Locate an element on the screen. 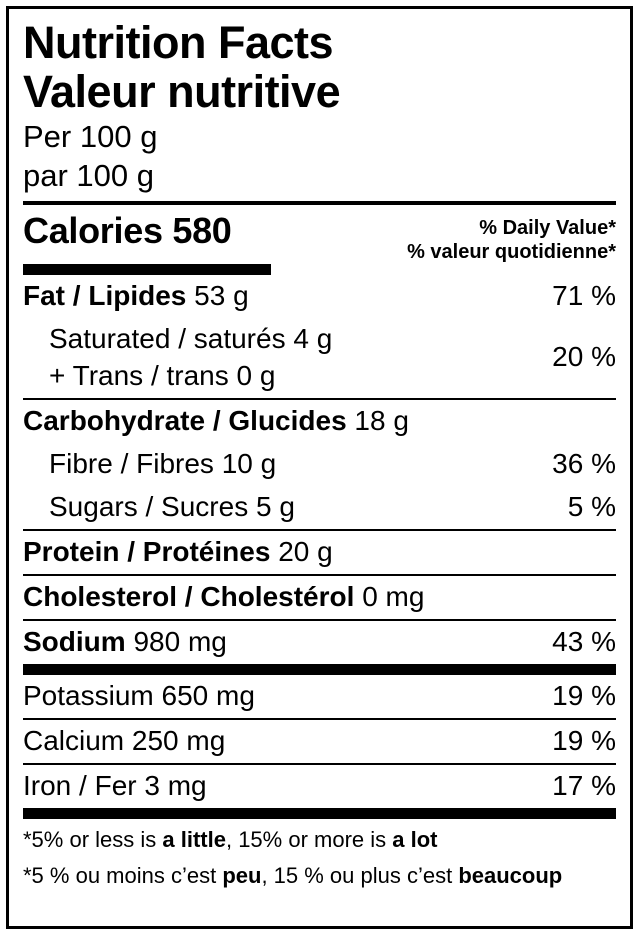  row-carbohydrate: Carbohydrate / Glucides 18 g is located at coordinates (319, 421).